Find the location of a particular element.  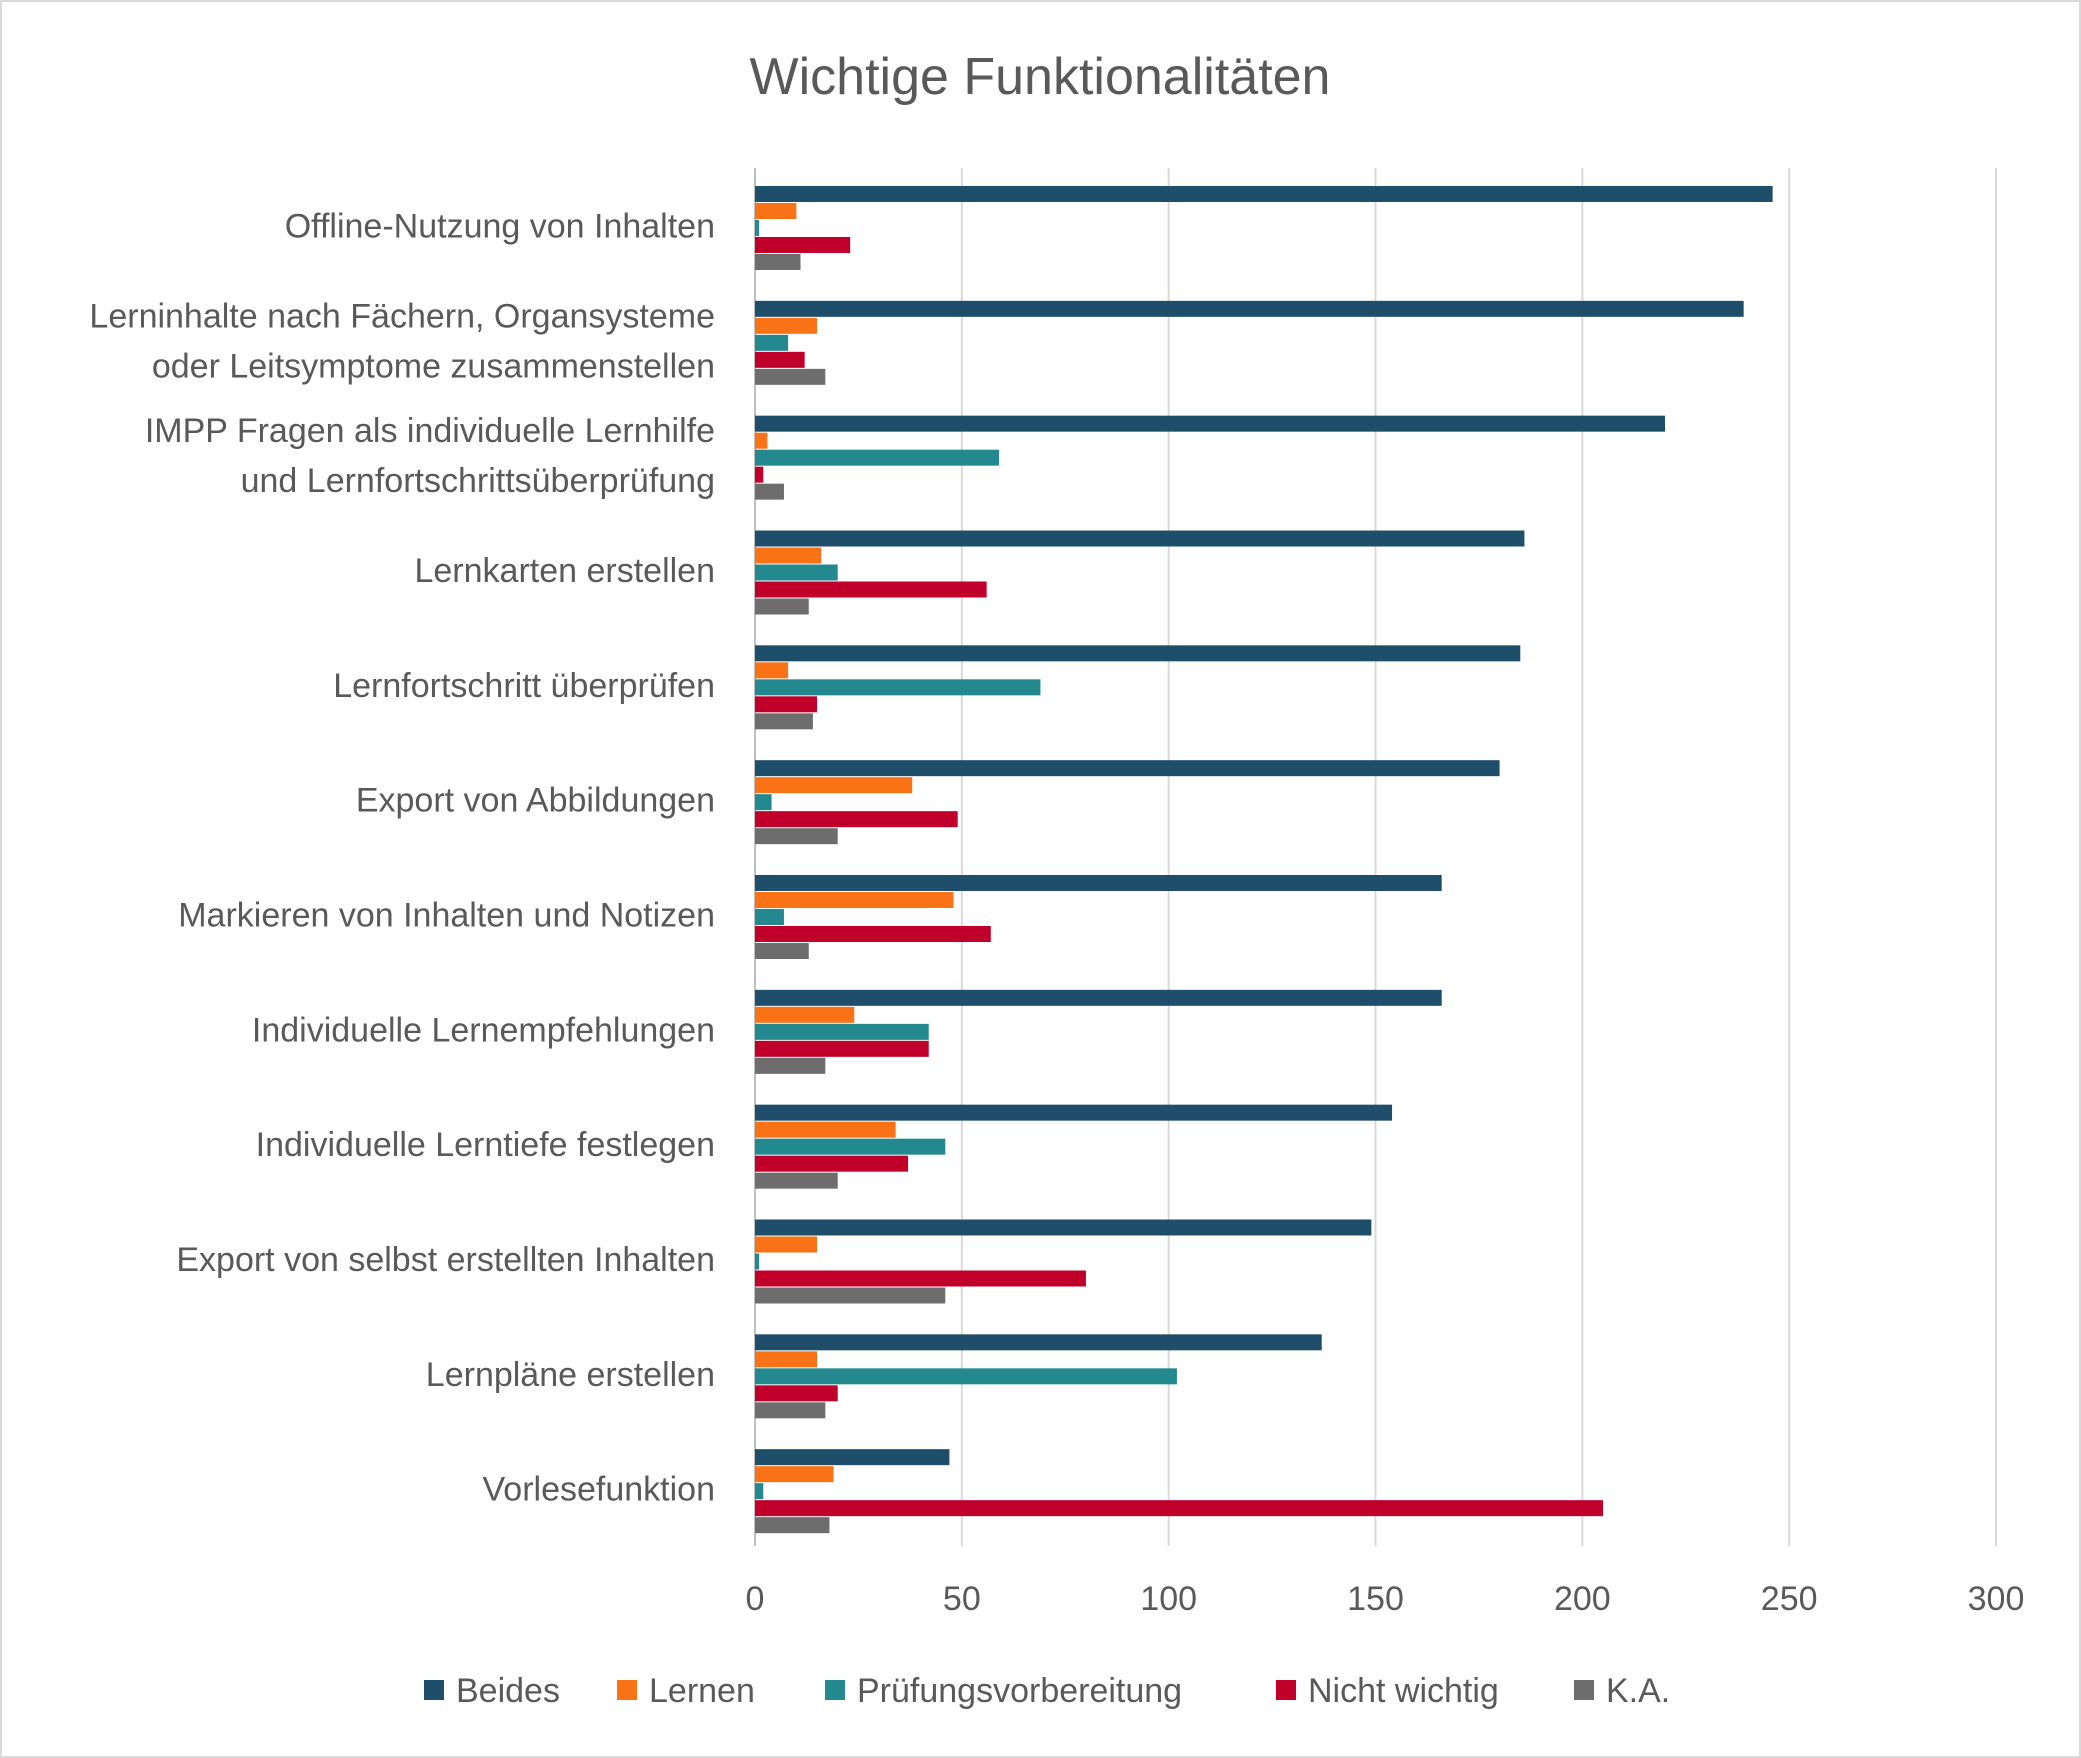

category-label: Individuelle Lerntiefe festlegen is located at coordinates (485, 1145).